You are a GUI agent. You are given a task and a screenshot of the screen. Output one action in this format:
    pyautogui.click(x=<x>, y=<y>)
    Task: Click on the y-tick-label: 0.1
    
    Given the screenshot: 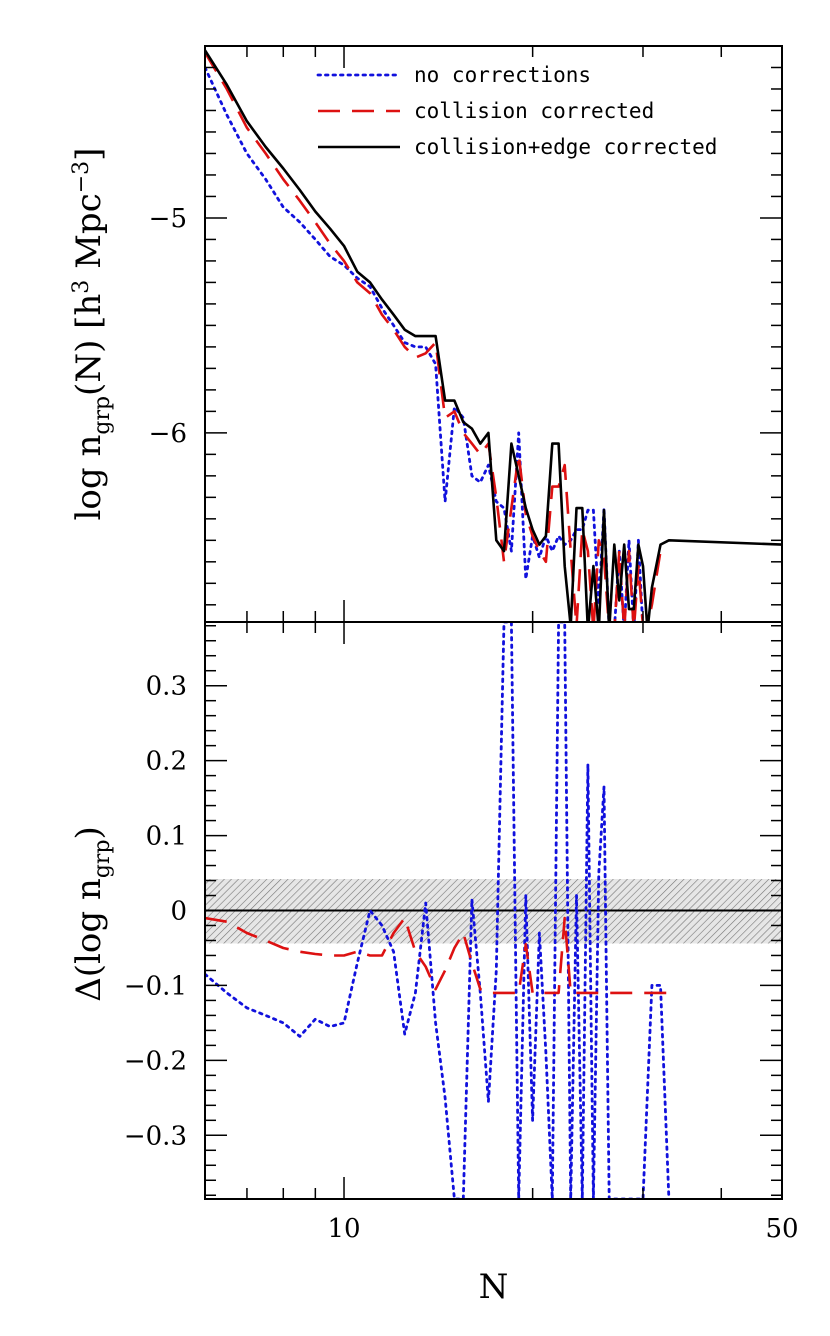 What is the action you would take?
    pyautogui.click(x=166, y=837)
    